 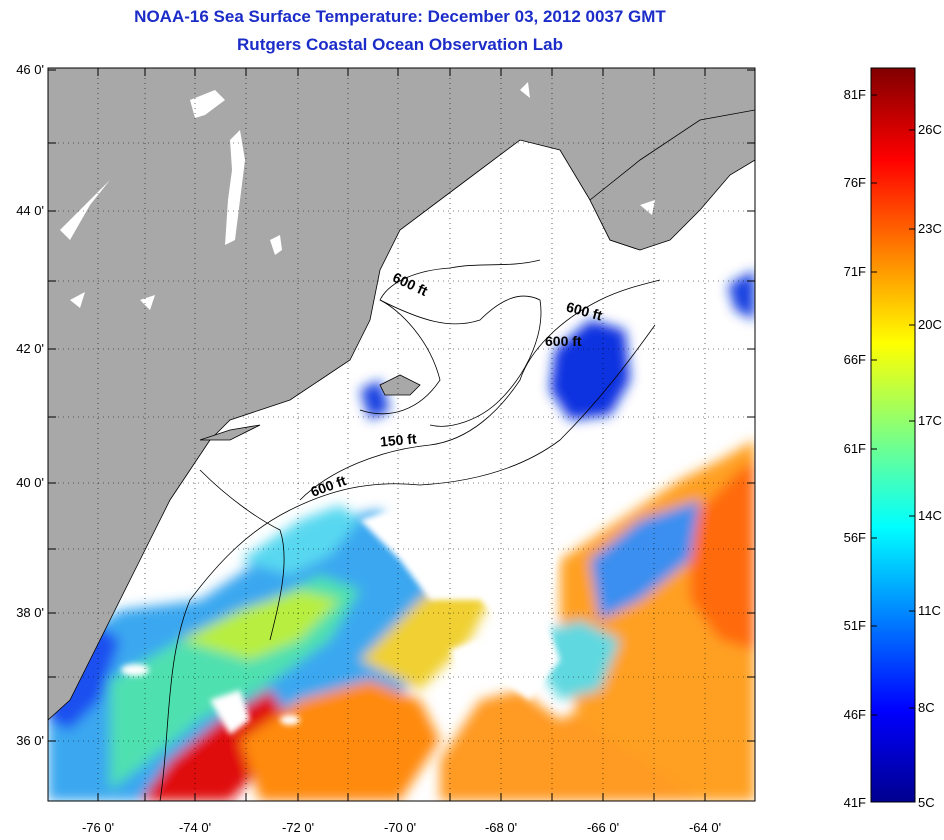 I want to click on lat-label: 36 0', so click(x=30, y=740).